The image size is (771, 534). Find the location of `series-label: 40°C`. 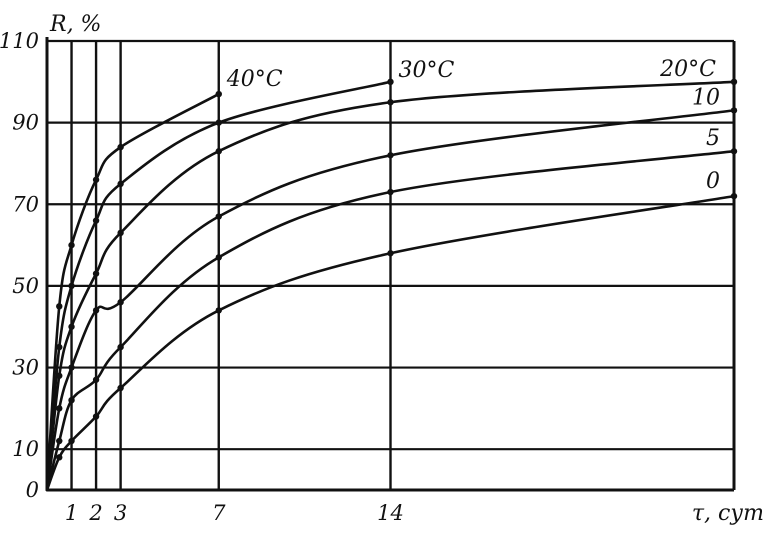

series-label: 40°C is located at coordinates (254, 79).